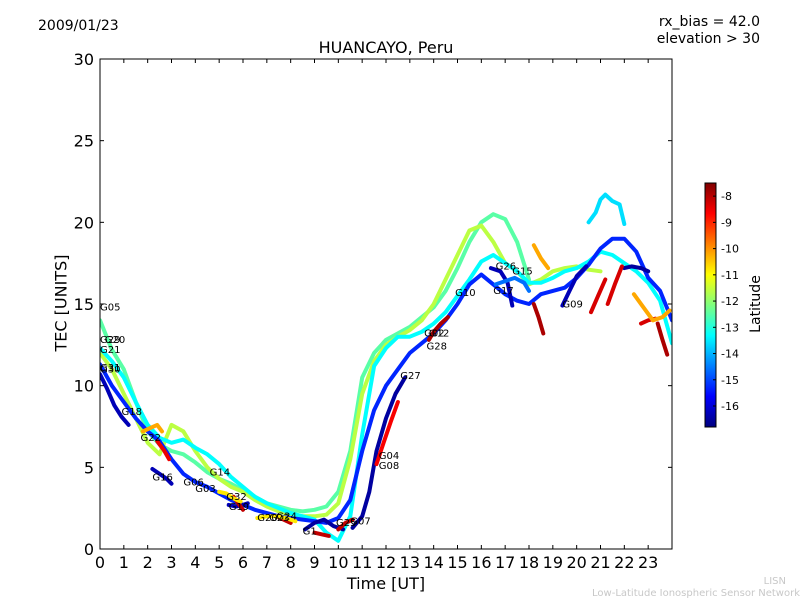 This screenshot has width=800, height=600. I want to click on colorbar-tick-label: -8, so click(726, 196).